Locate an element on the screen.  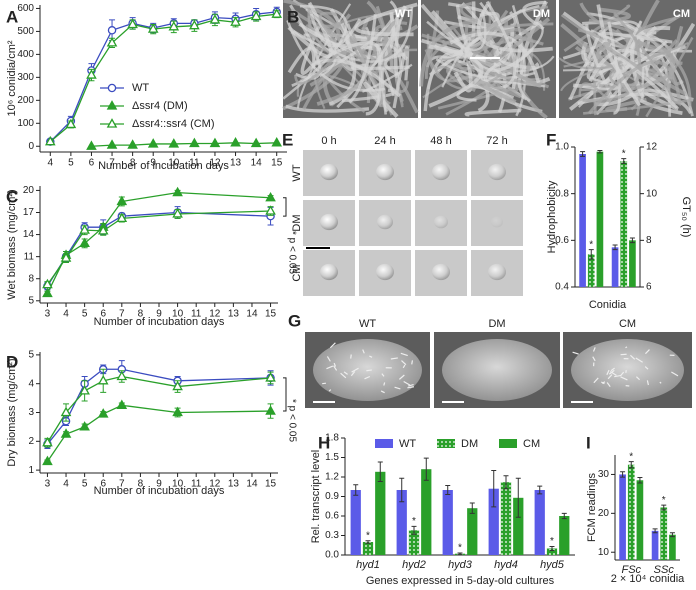
legend-swatch is located at coordinates (508, 443).